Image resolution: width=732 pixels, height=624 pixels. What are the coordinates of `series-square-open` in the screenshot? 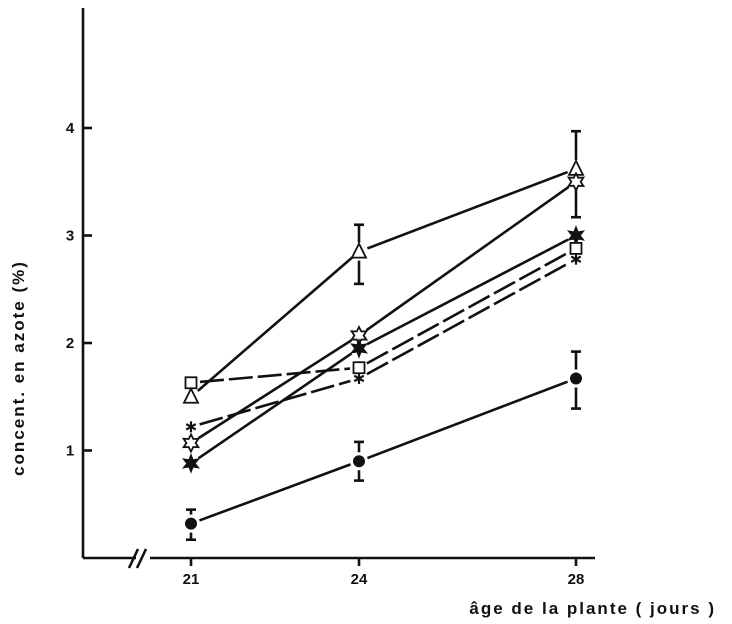 It's located at (383, 315).